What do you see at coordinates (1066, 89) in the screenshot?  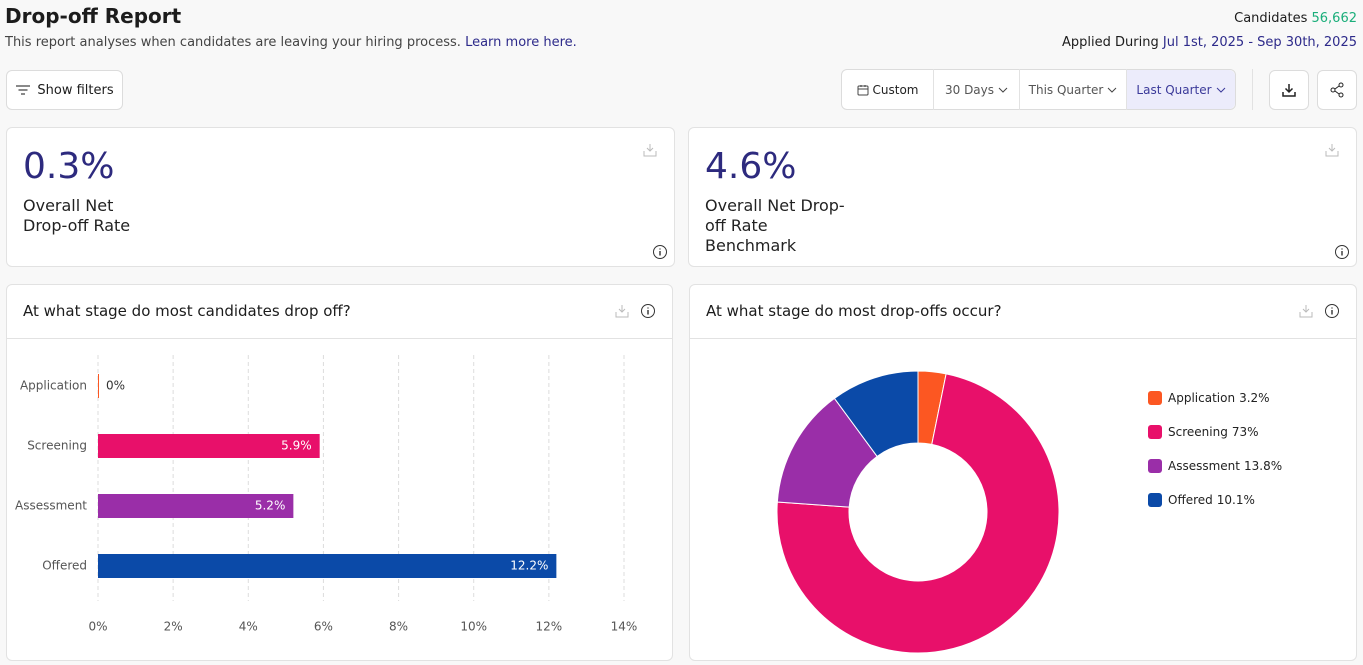 I see `range-label: This Quarter` at bounding box center [1066, 89].